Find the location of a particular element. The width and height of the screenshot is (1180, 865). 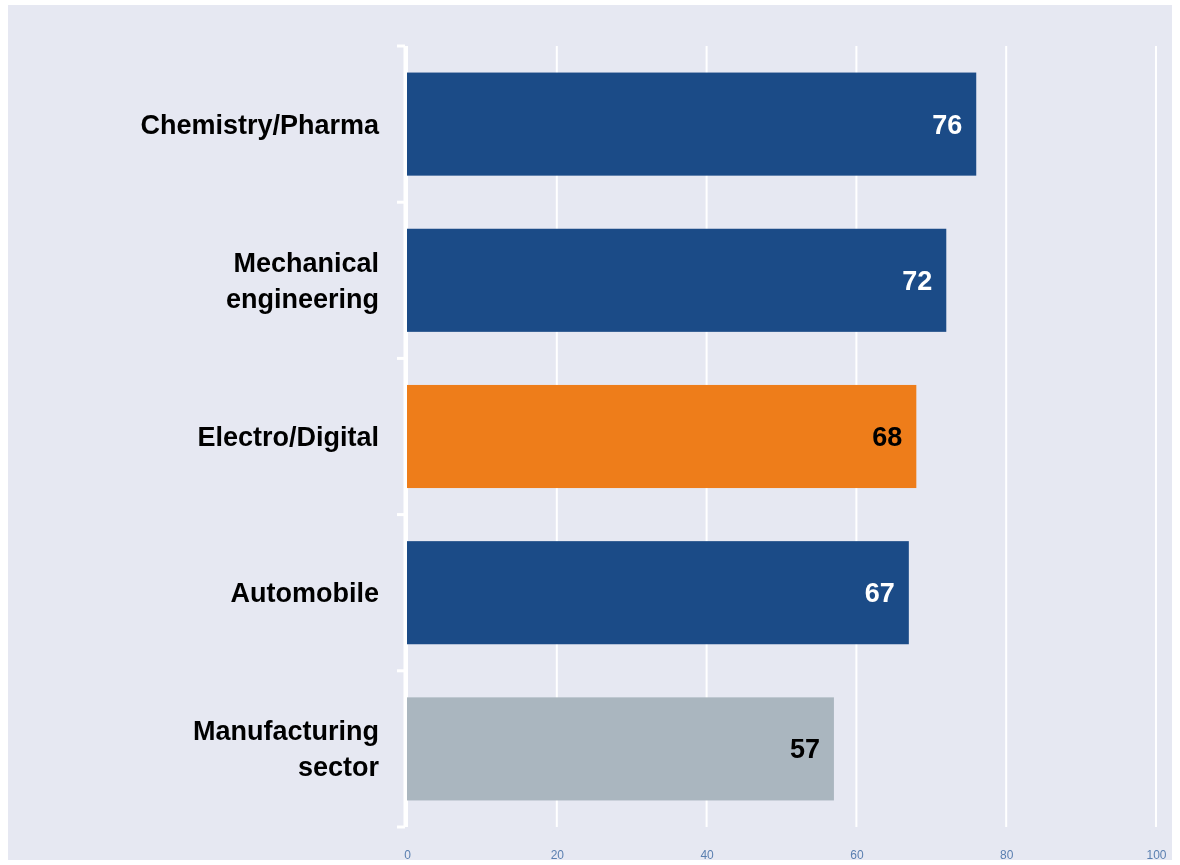

x-tick-label: 80 is located at coordinates (1007, 854).